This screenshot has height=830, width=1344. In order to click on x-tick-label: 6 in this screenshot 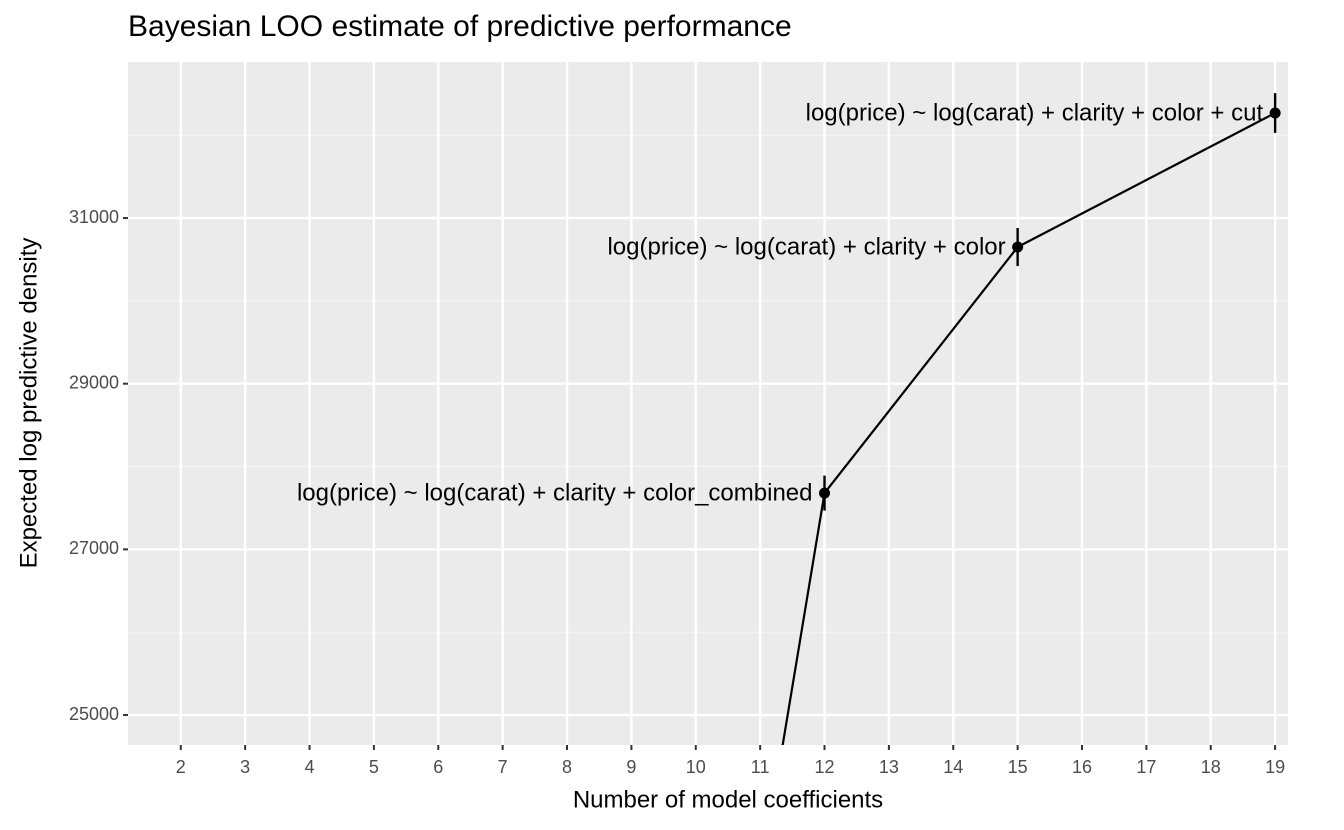, I will do `click(438, 767)`.